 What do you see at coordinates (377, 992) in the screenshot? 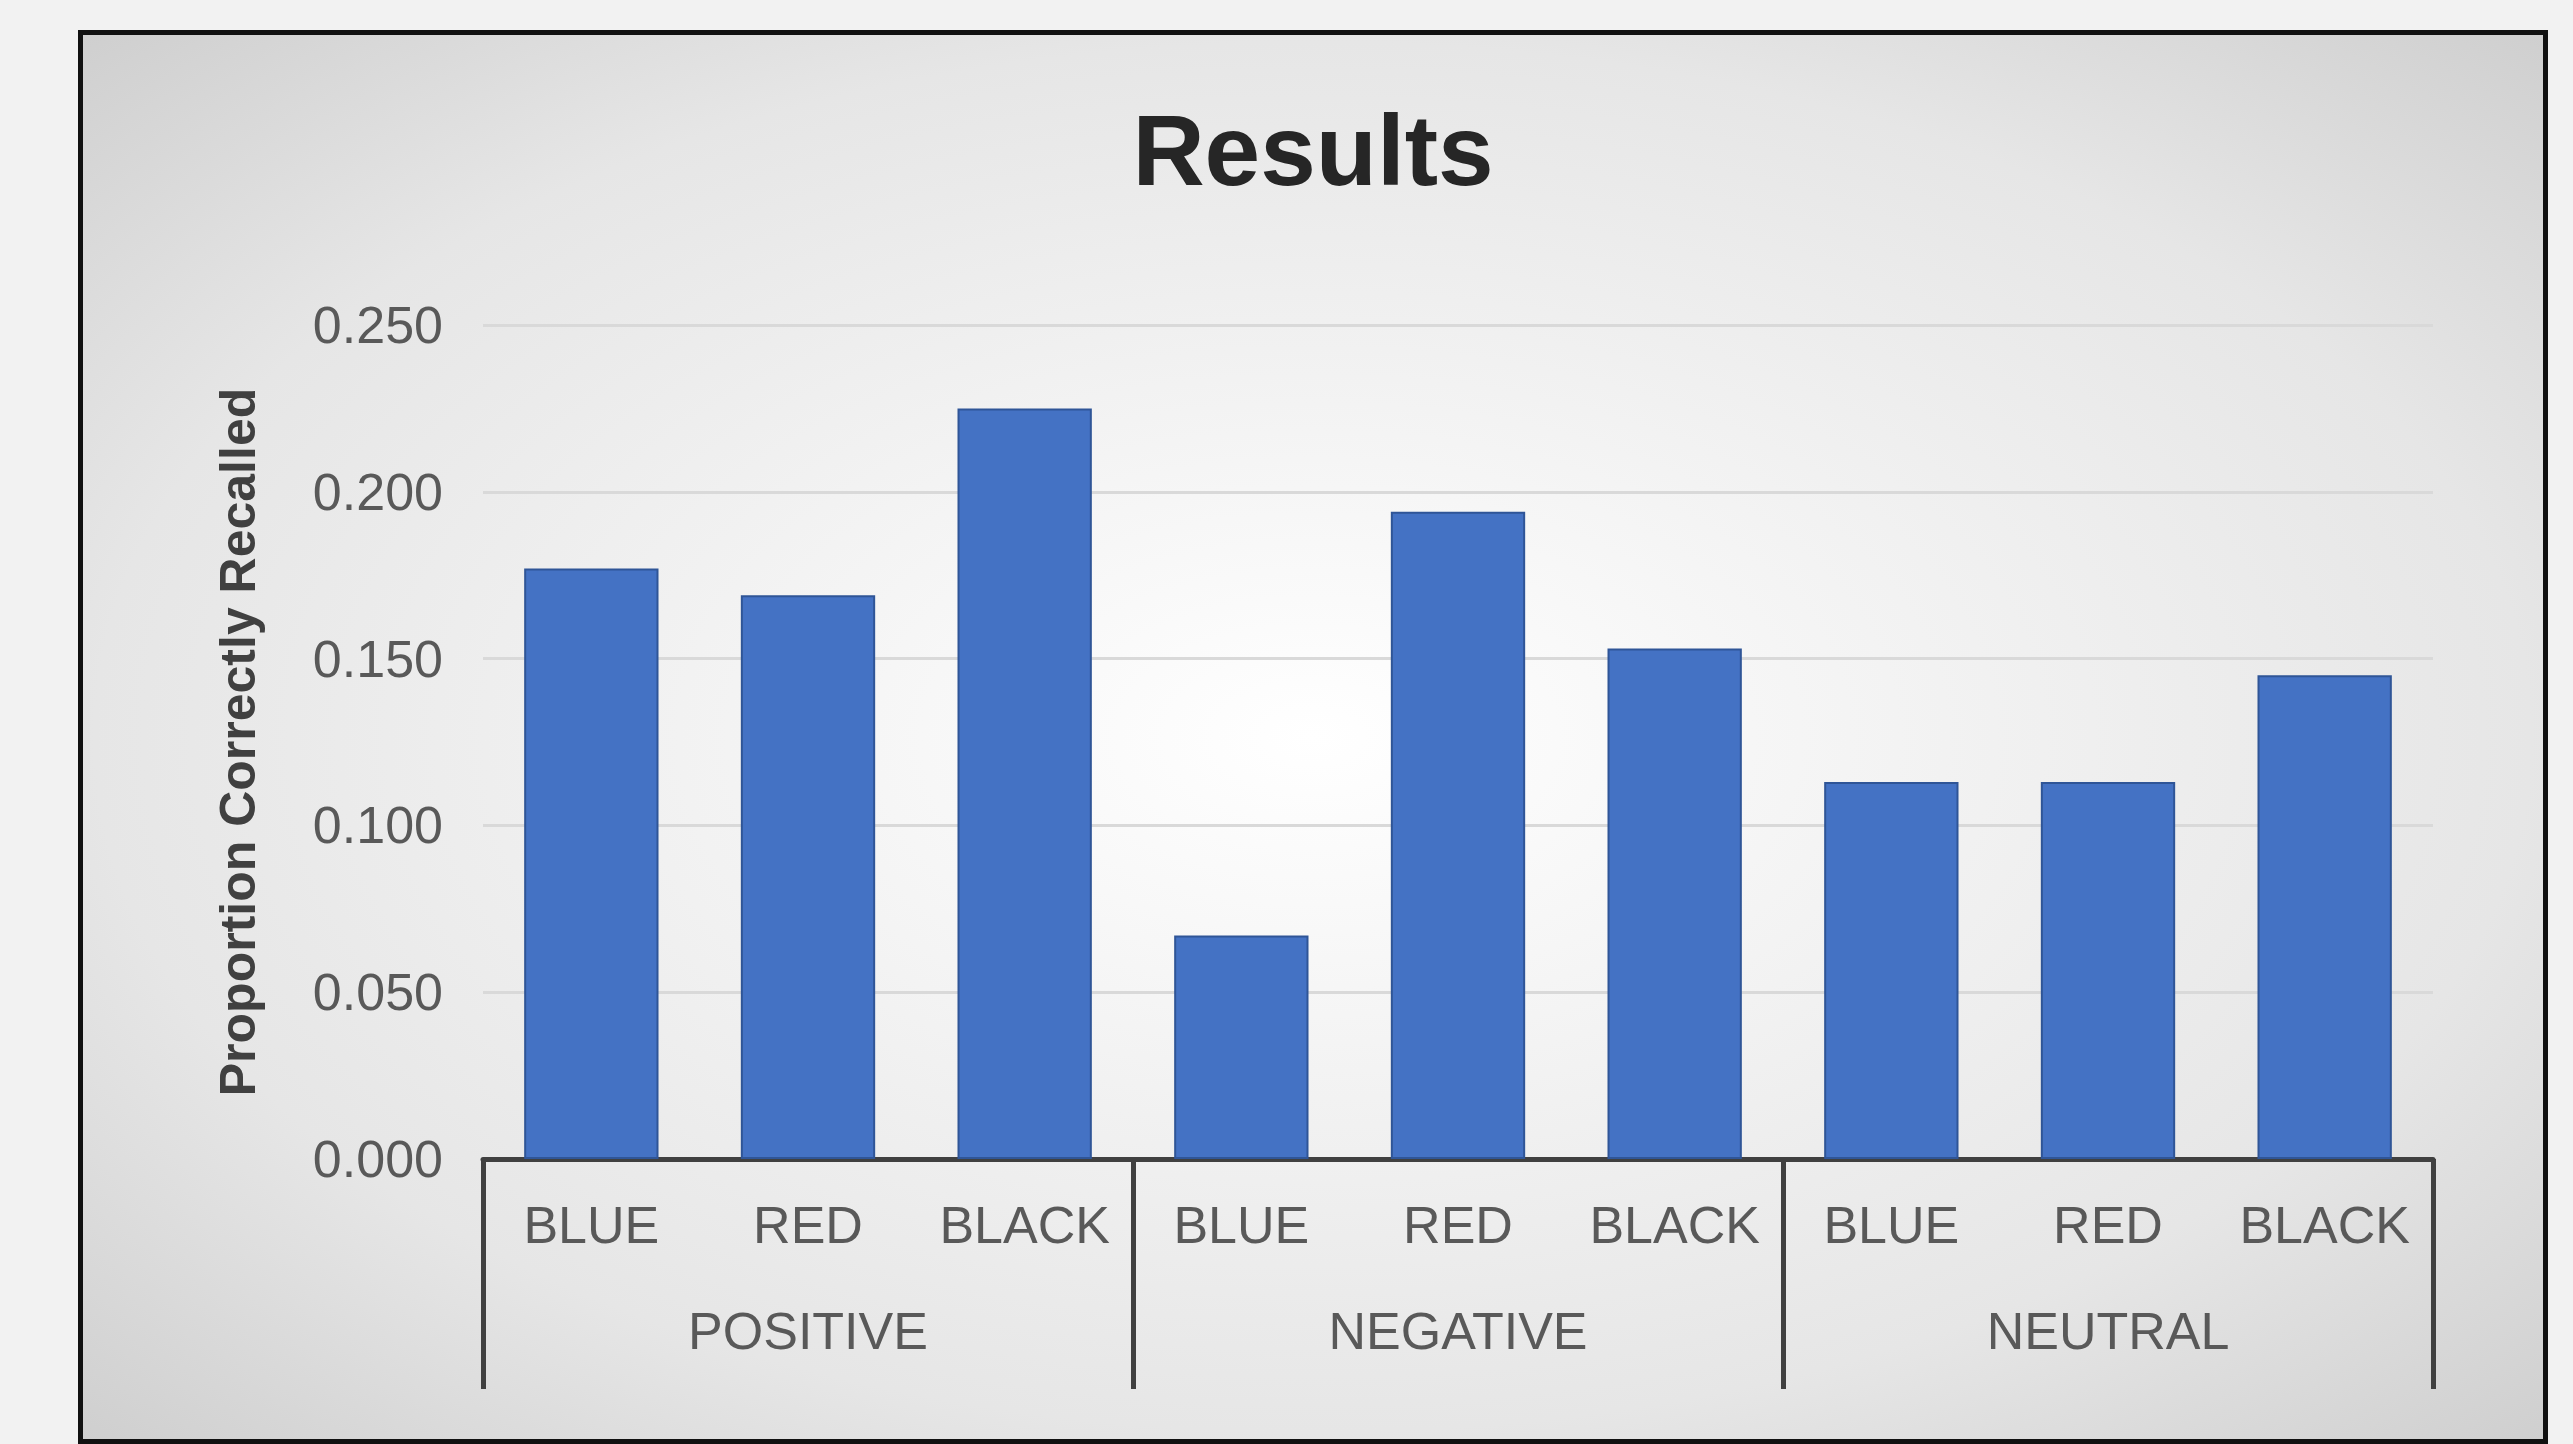
I see `y-tick-label: 0.050` at bounding box center [377, 992].